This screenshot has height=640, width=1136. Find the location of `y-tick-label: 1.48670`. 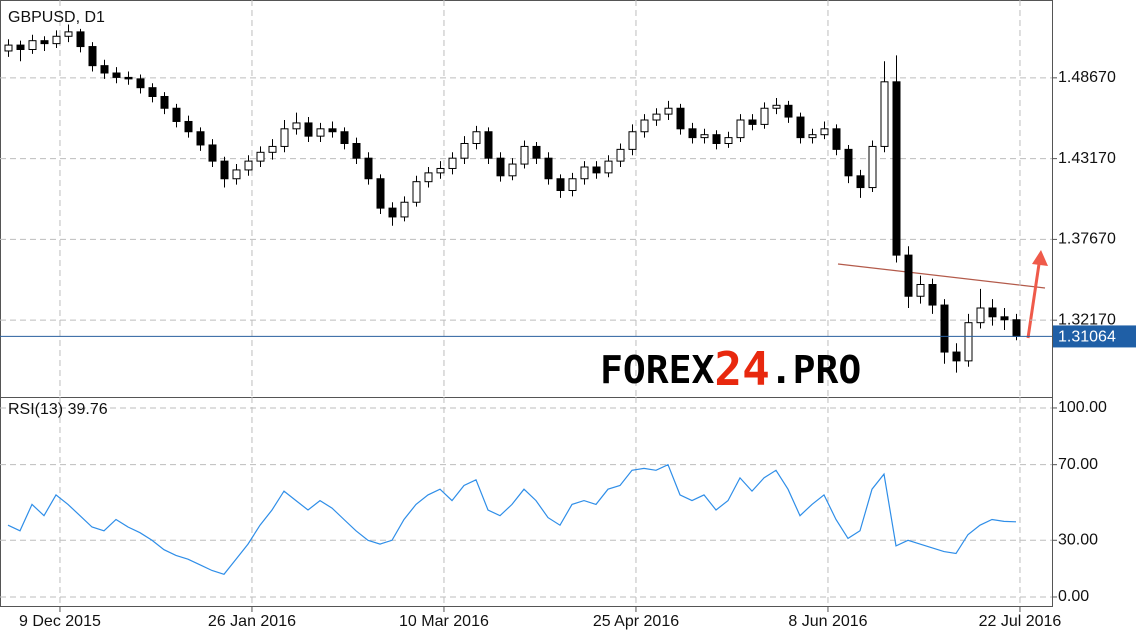

y-tick-label: 1.48670 is located at coordinates (1087, 77).